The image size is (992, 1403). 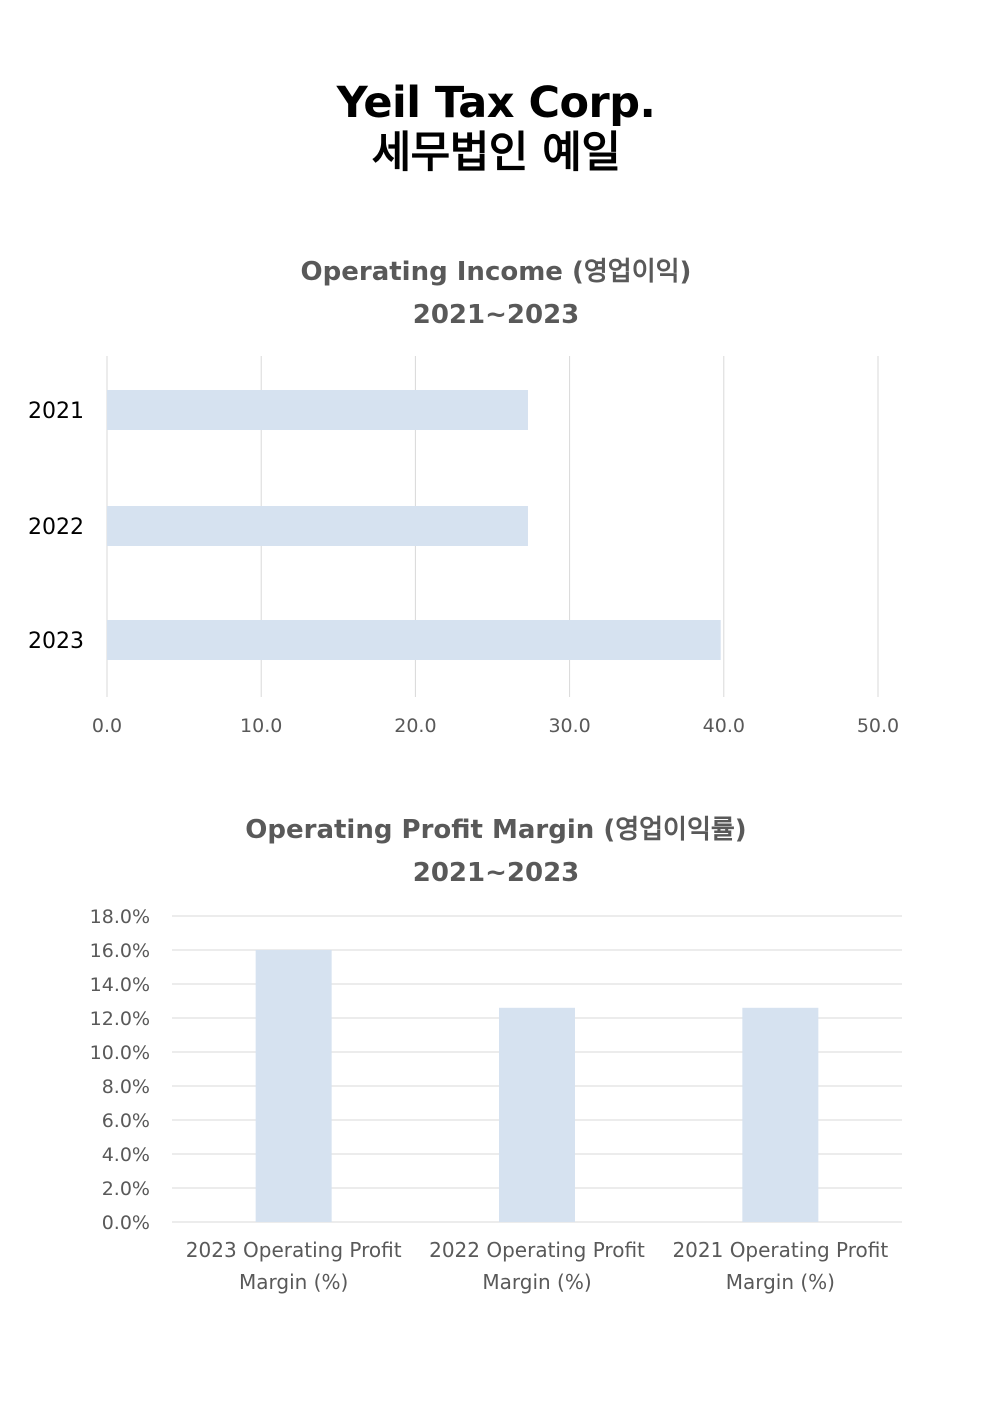 I want to click on x-tick-label: 0.0, so click(x=107, y=726).